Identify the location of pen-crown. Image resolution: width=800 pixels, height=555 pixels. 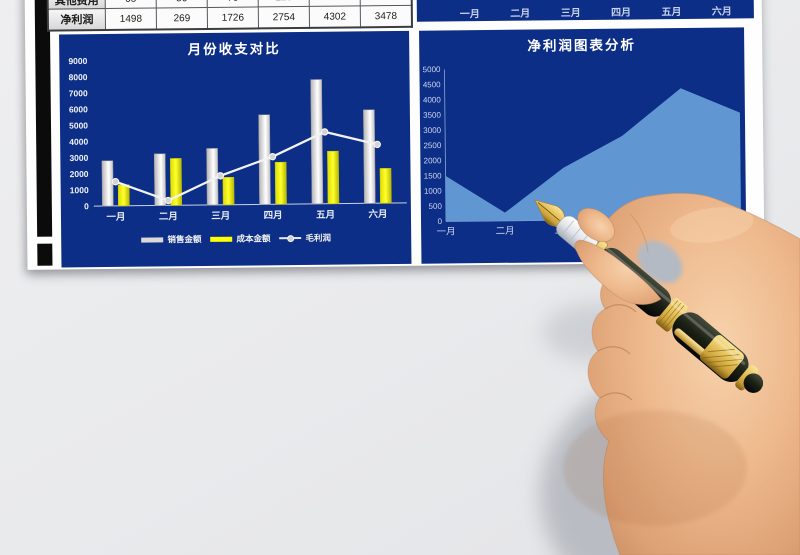
(747, 378).